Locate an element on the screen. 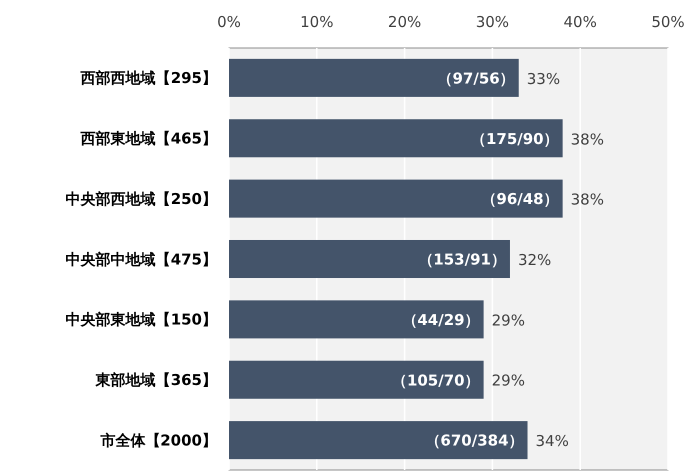  y-tick-label: 中央部東地域【150】 is located at coordinates (141, 319).